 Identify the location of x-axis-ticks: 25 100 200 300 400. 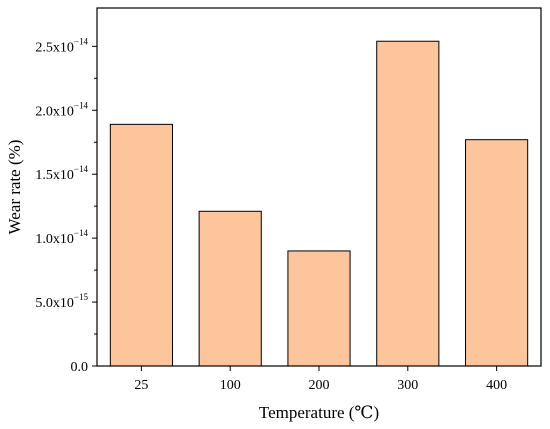
(320, 379).